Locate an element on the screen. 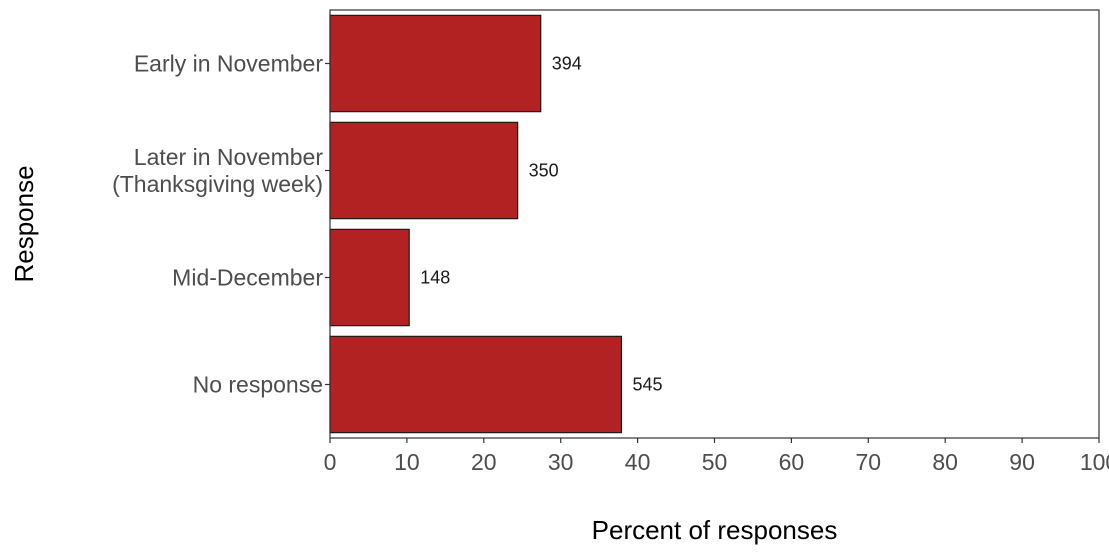 The height and width of the screenshot is (553, 1109). x-tick-label: 40 is located at coordinates (638, 462).